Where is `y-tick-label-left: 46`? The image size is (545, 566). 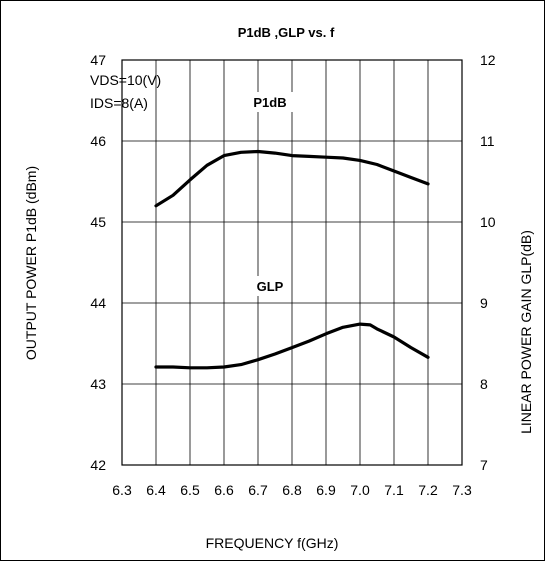 y-tick-label-left: 46 is located at coordinates (98, 141).